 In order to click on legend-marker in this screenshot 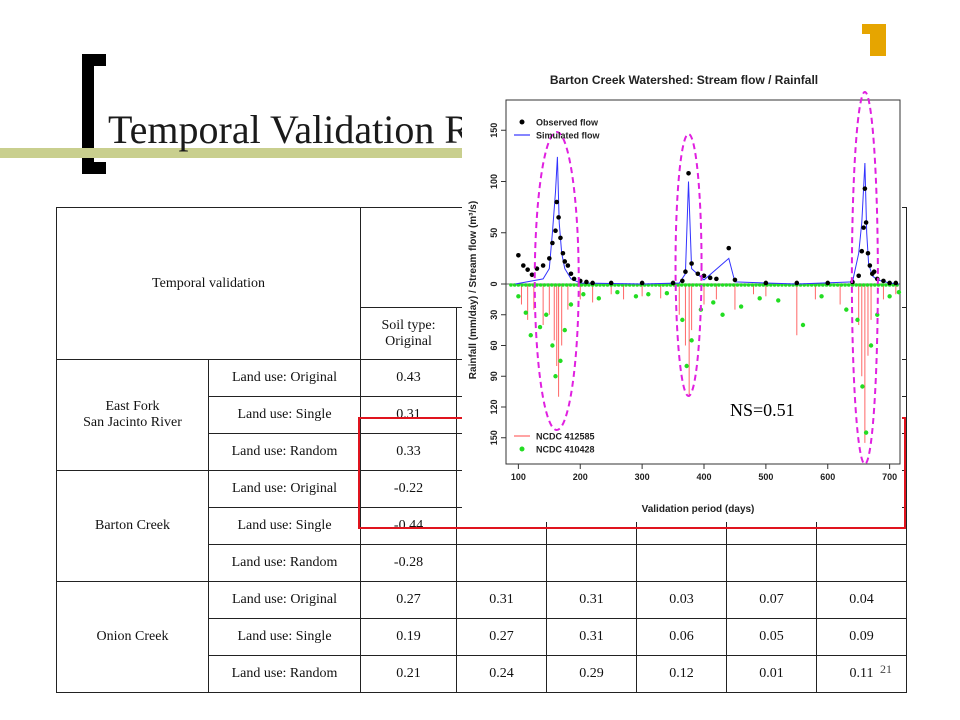, I will do `click(522, 122)`.